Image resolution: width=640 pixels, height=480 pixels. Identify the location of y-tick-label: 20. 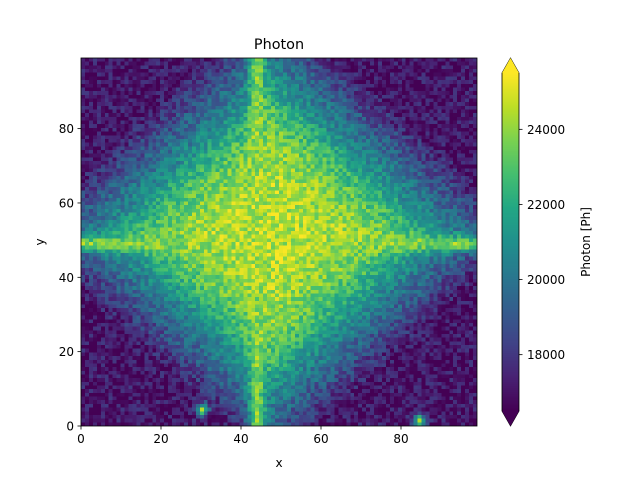
(66, 352).